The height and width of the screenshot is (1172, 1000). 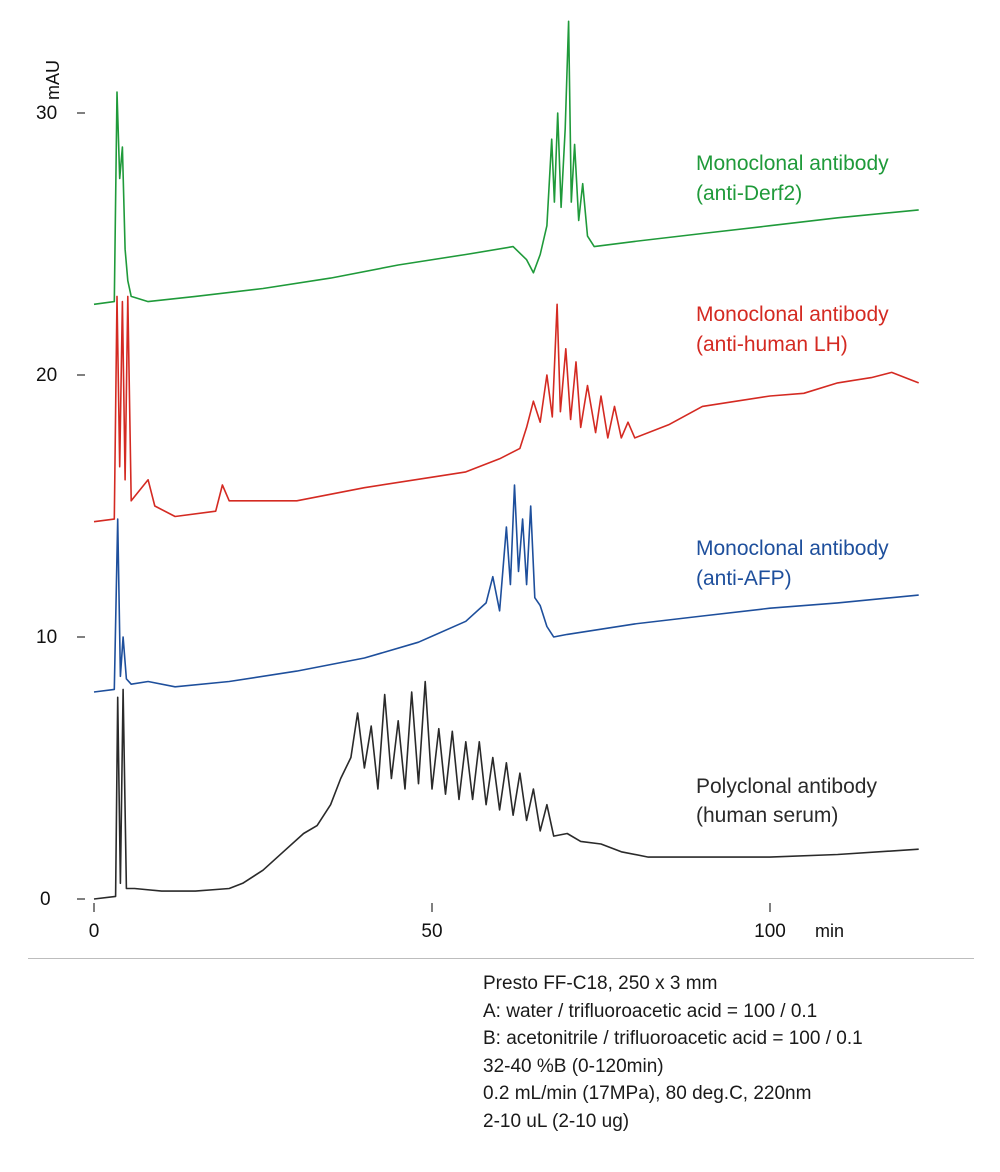 What do you see at coordinates (94, 931) in the screenshot?
I see `x-tick-label-0: 0` at bounding box center [94, 931].